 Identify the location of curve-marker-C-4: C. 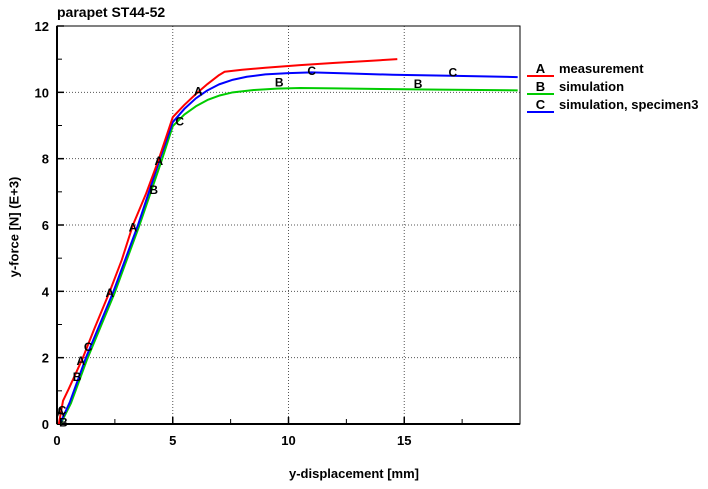
(453, 72).